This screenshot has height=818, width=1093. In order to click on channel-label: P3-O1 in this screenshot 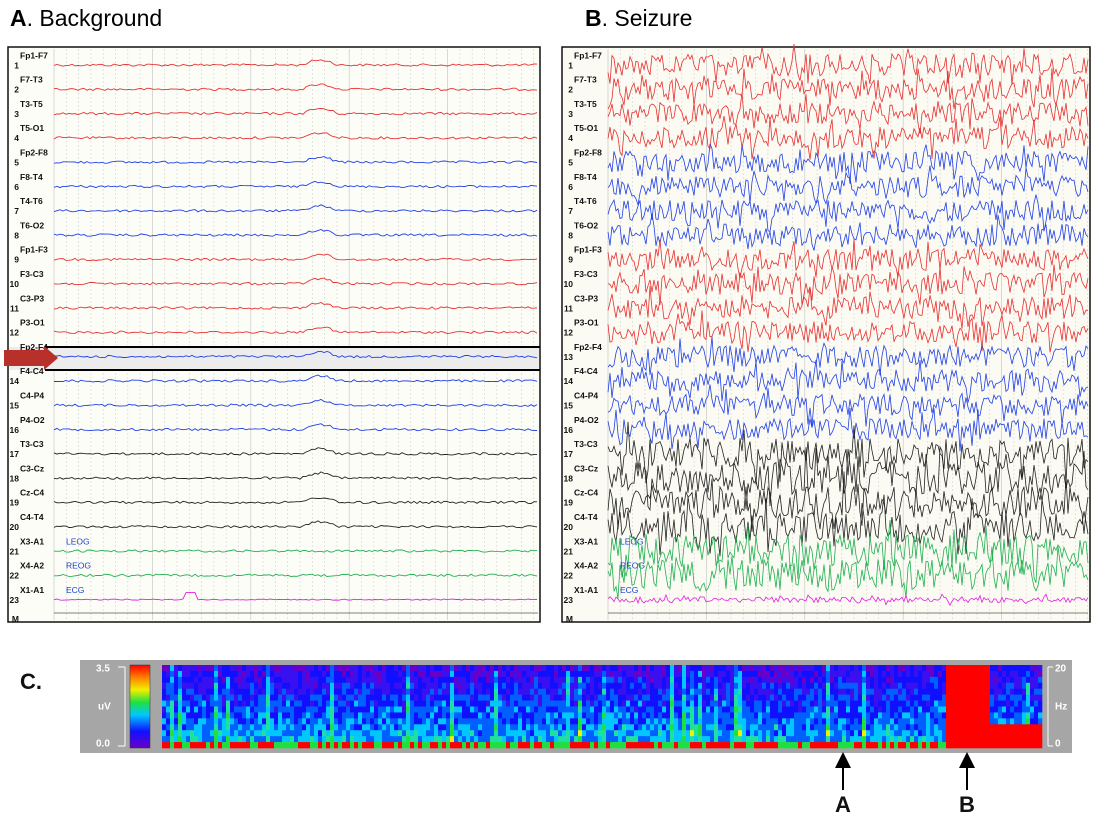, I will do `click(586, 323)`.